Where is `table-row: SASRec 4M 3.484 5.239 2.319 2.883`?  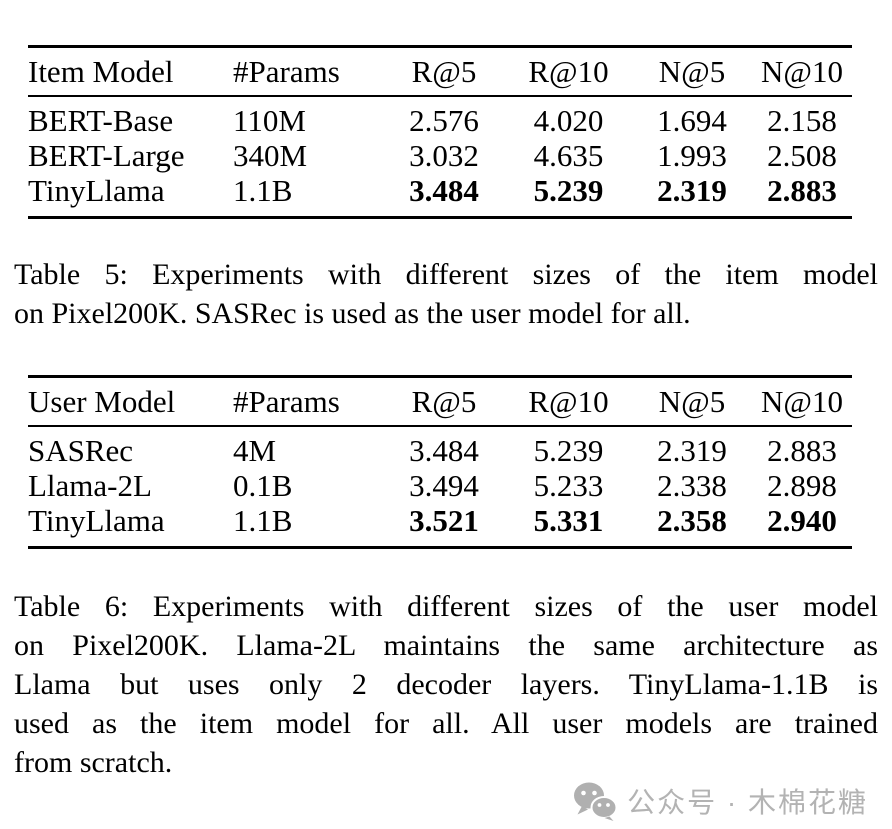
table-row: SASRec 4M 3.484 5.239 2.319 2.883 is located at coordinates (440, 447).